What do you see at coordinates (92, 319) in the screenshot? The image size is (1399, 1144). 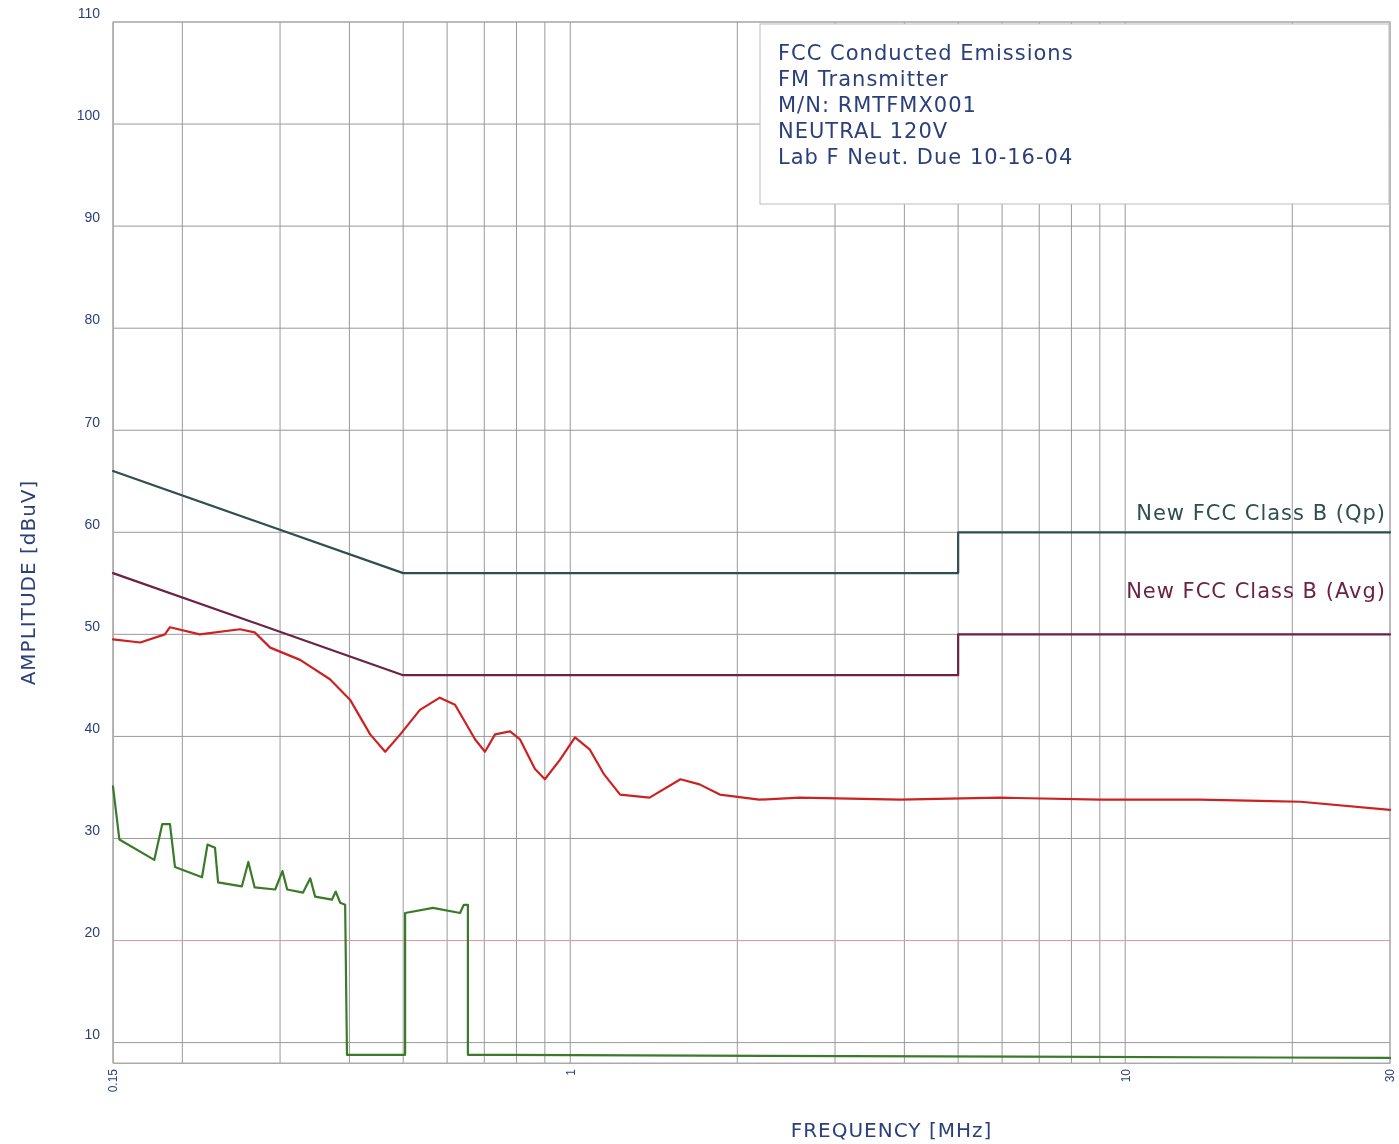 I see `y-tick-label: 80` at bounding box center [92, 319].